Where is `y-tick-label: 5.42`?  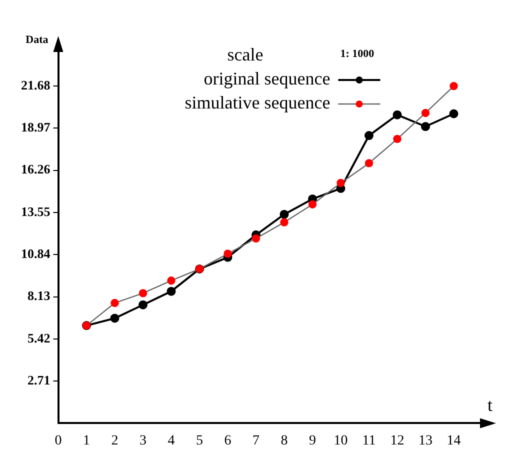
y-tick-label: 5.42 is located at coordinates (39, 338).